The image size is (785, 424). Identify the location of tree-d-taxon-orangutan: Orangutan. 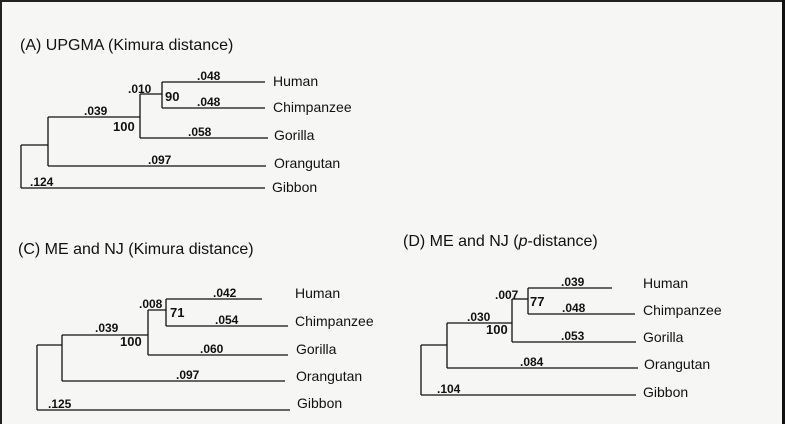
(677, 364).